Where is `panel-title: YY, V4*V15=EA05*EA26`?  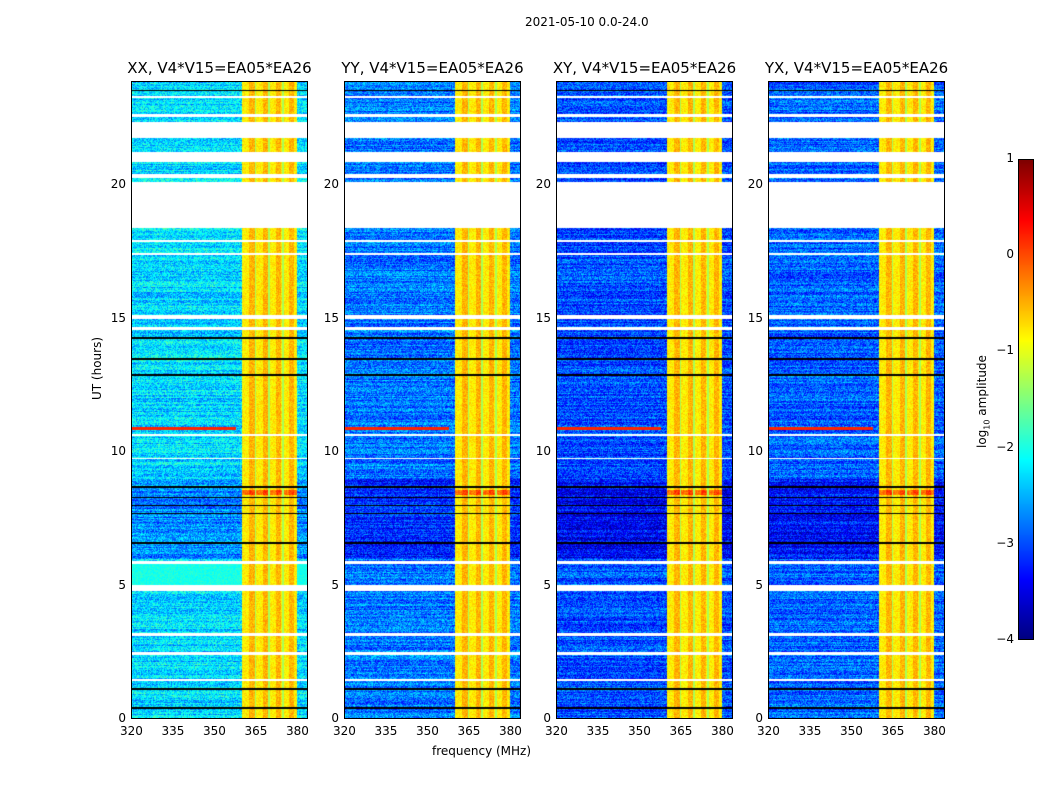 panel-title: YY, V4*V15=EA05*EA26 is located at coordinates (432, 68).